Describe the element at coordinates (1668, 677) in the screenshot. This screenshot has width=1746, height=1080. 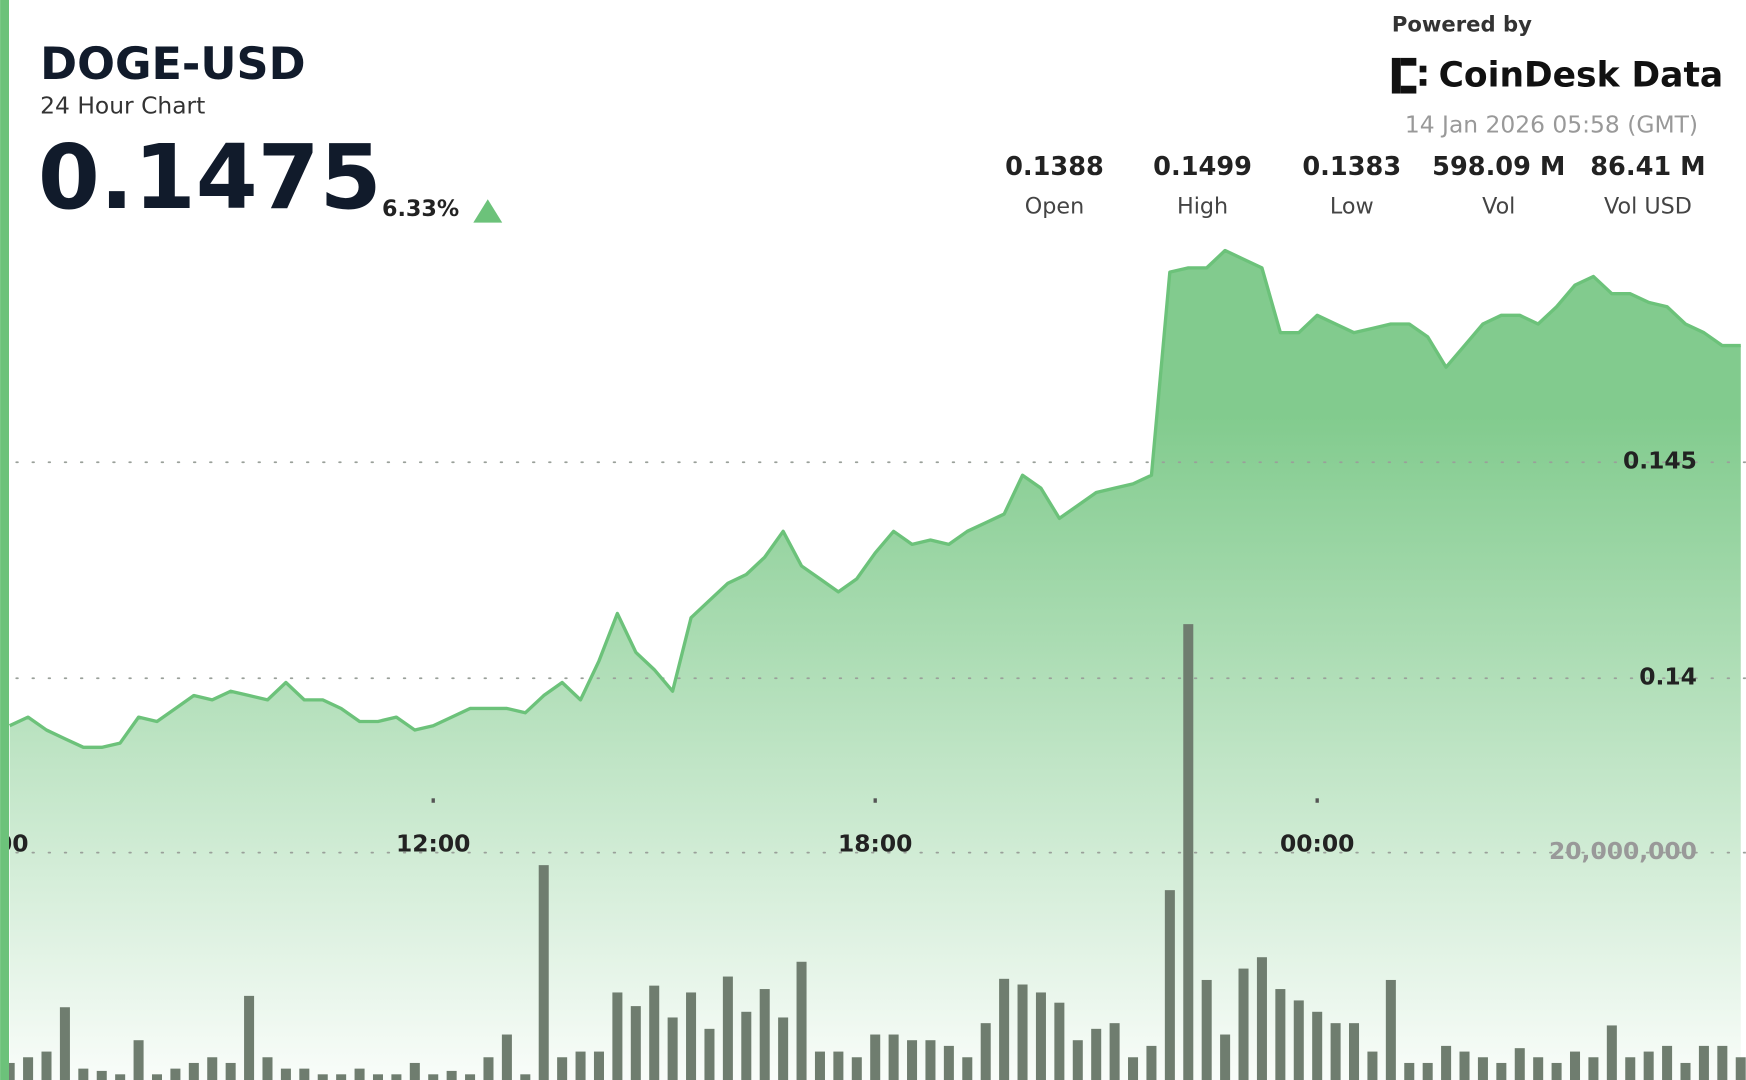
I see `y-tick-label: 0.14` at that location.